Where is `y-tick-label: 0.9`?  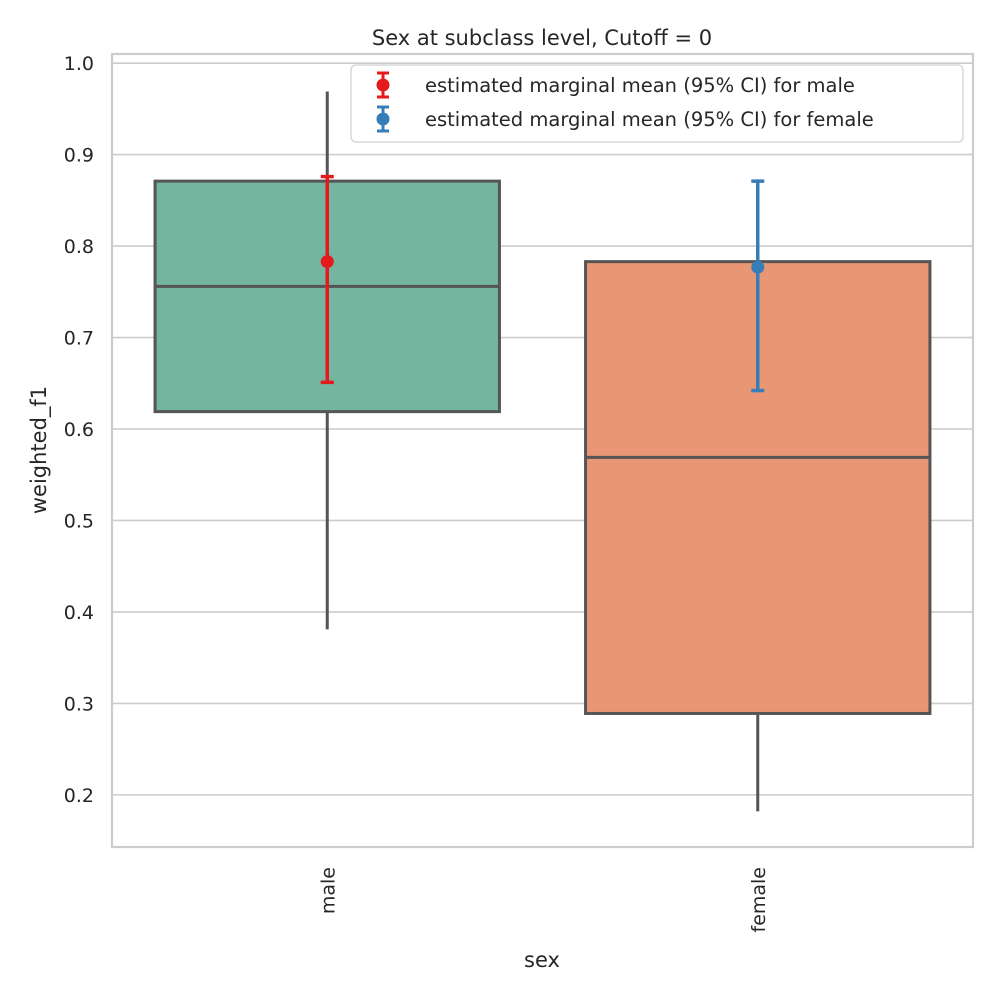 y-tick-label: 0.9 is located at coordinates (79, 156).